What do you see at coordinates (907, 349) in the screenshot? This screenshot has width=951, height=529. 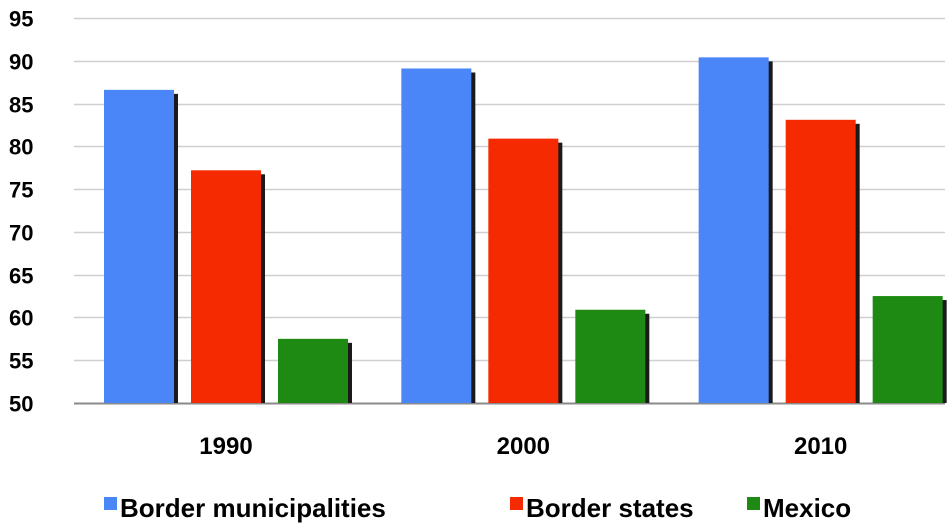 I see `bar-mexico-2010` at bounding box center [907, 349].